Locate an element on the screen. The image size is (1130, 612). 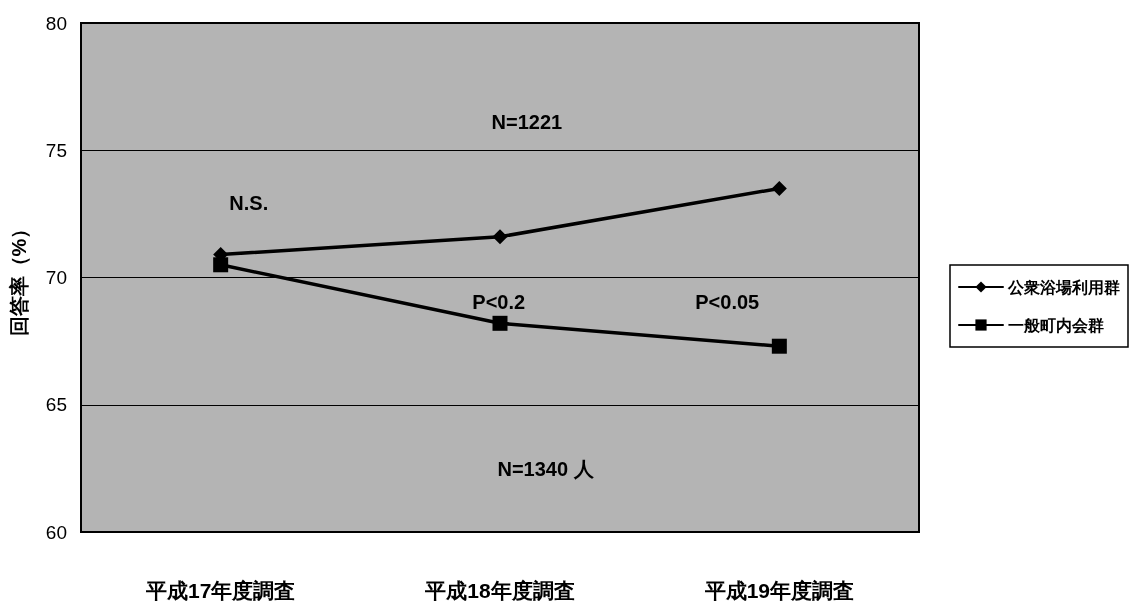
y-tick-label: 80 is located at coordinates (56, 23).